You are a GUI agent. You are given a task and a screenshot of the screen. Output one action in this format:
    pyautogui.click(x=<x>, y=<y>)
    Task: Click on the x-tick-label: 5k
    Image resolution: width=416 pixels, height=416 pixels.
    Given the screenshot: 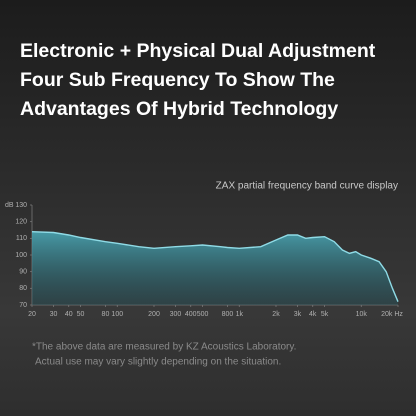 What is the action you would take?
    pyautogui.click(x=325, y=314)
    